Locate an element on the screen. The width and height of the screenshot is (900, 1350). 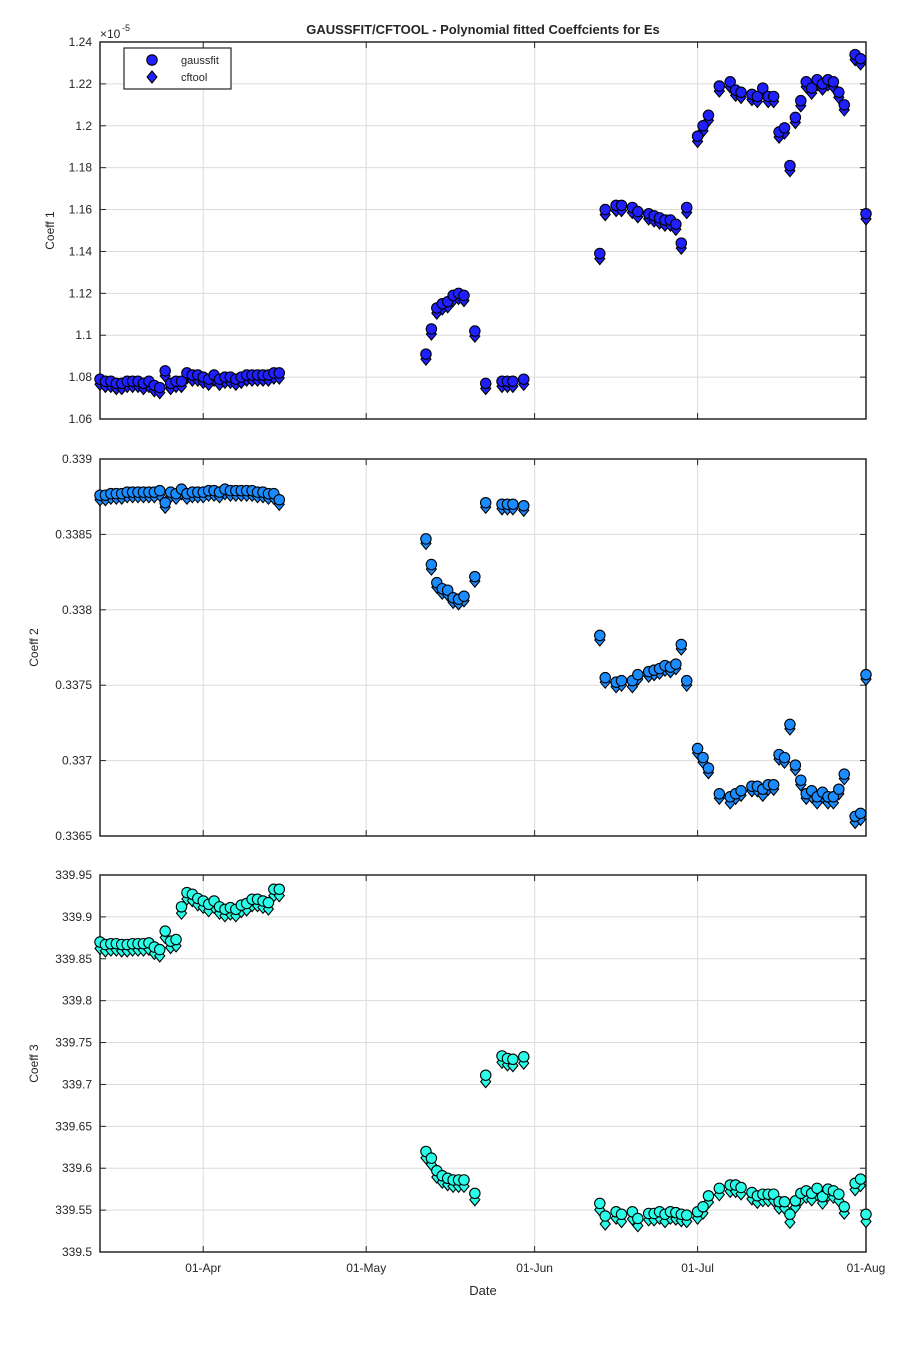
y-exponent-power: -5 is located at coordinates (126, 28).